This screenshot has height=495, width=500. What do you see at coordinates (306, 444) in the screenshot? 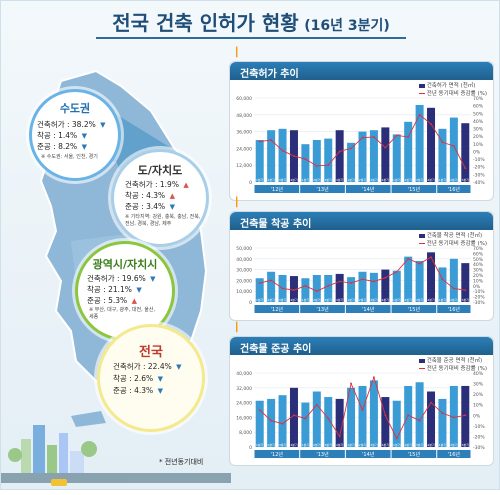
I see `x-tick-label: 1분기` at bounding box center [306, 444].